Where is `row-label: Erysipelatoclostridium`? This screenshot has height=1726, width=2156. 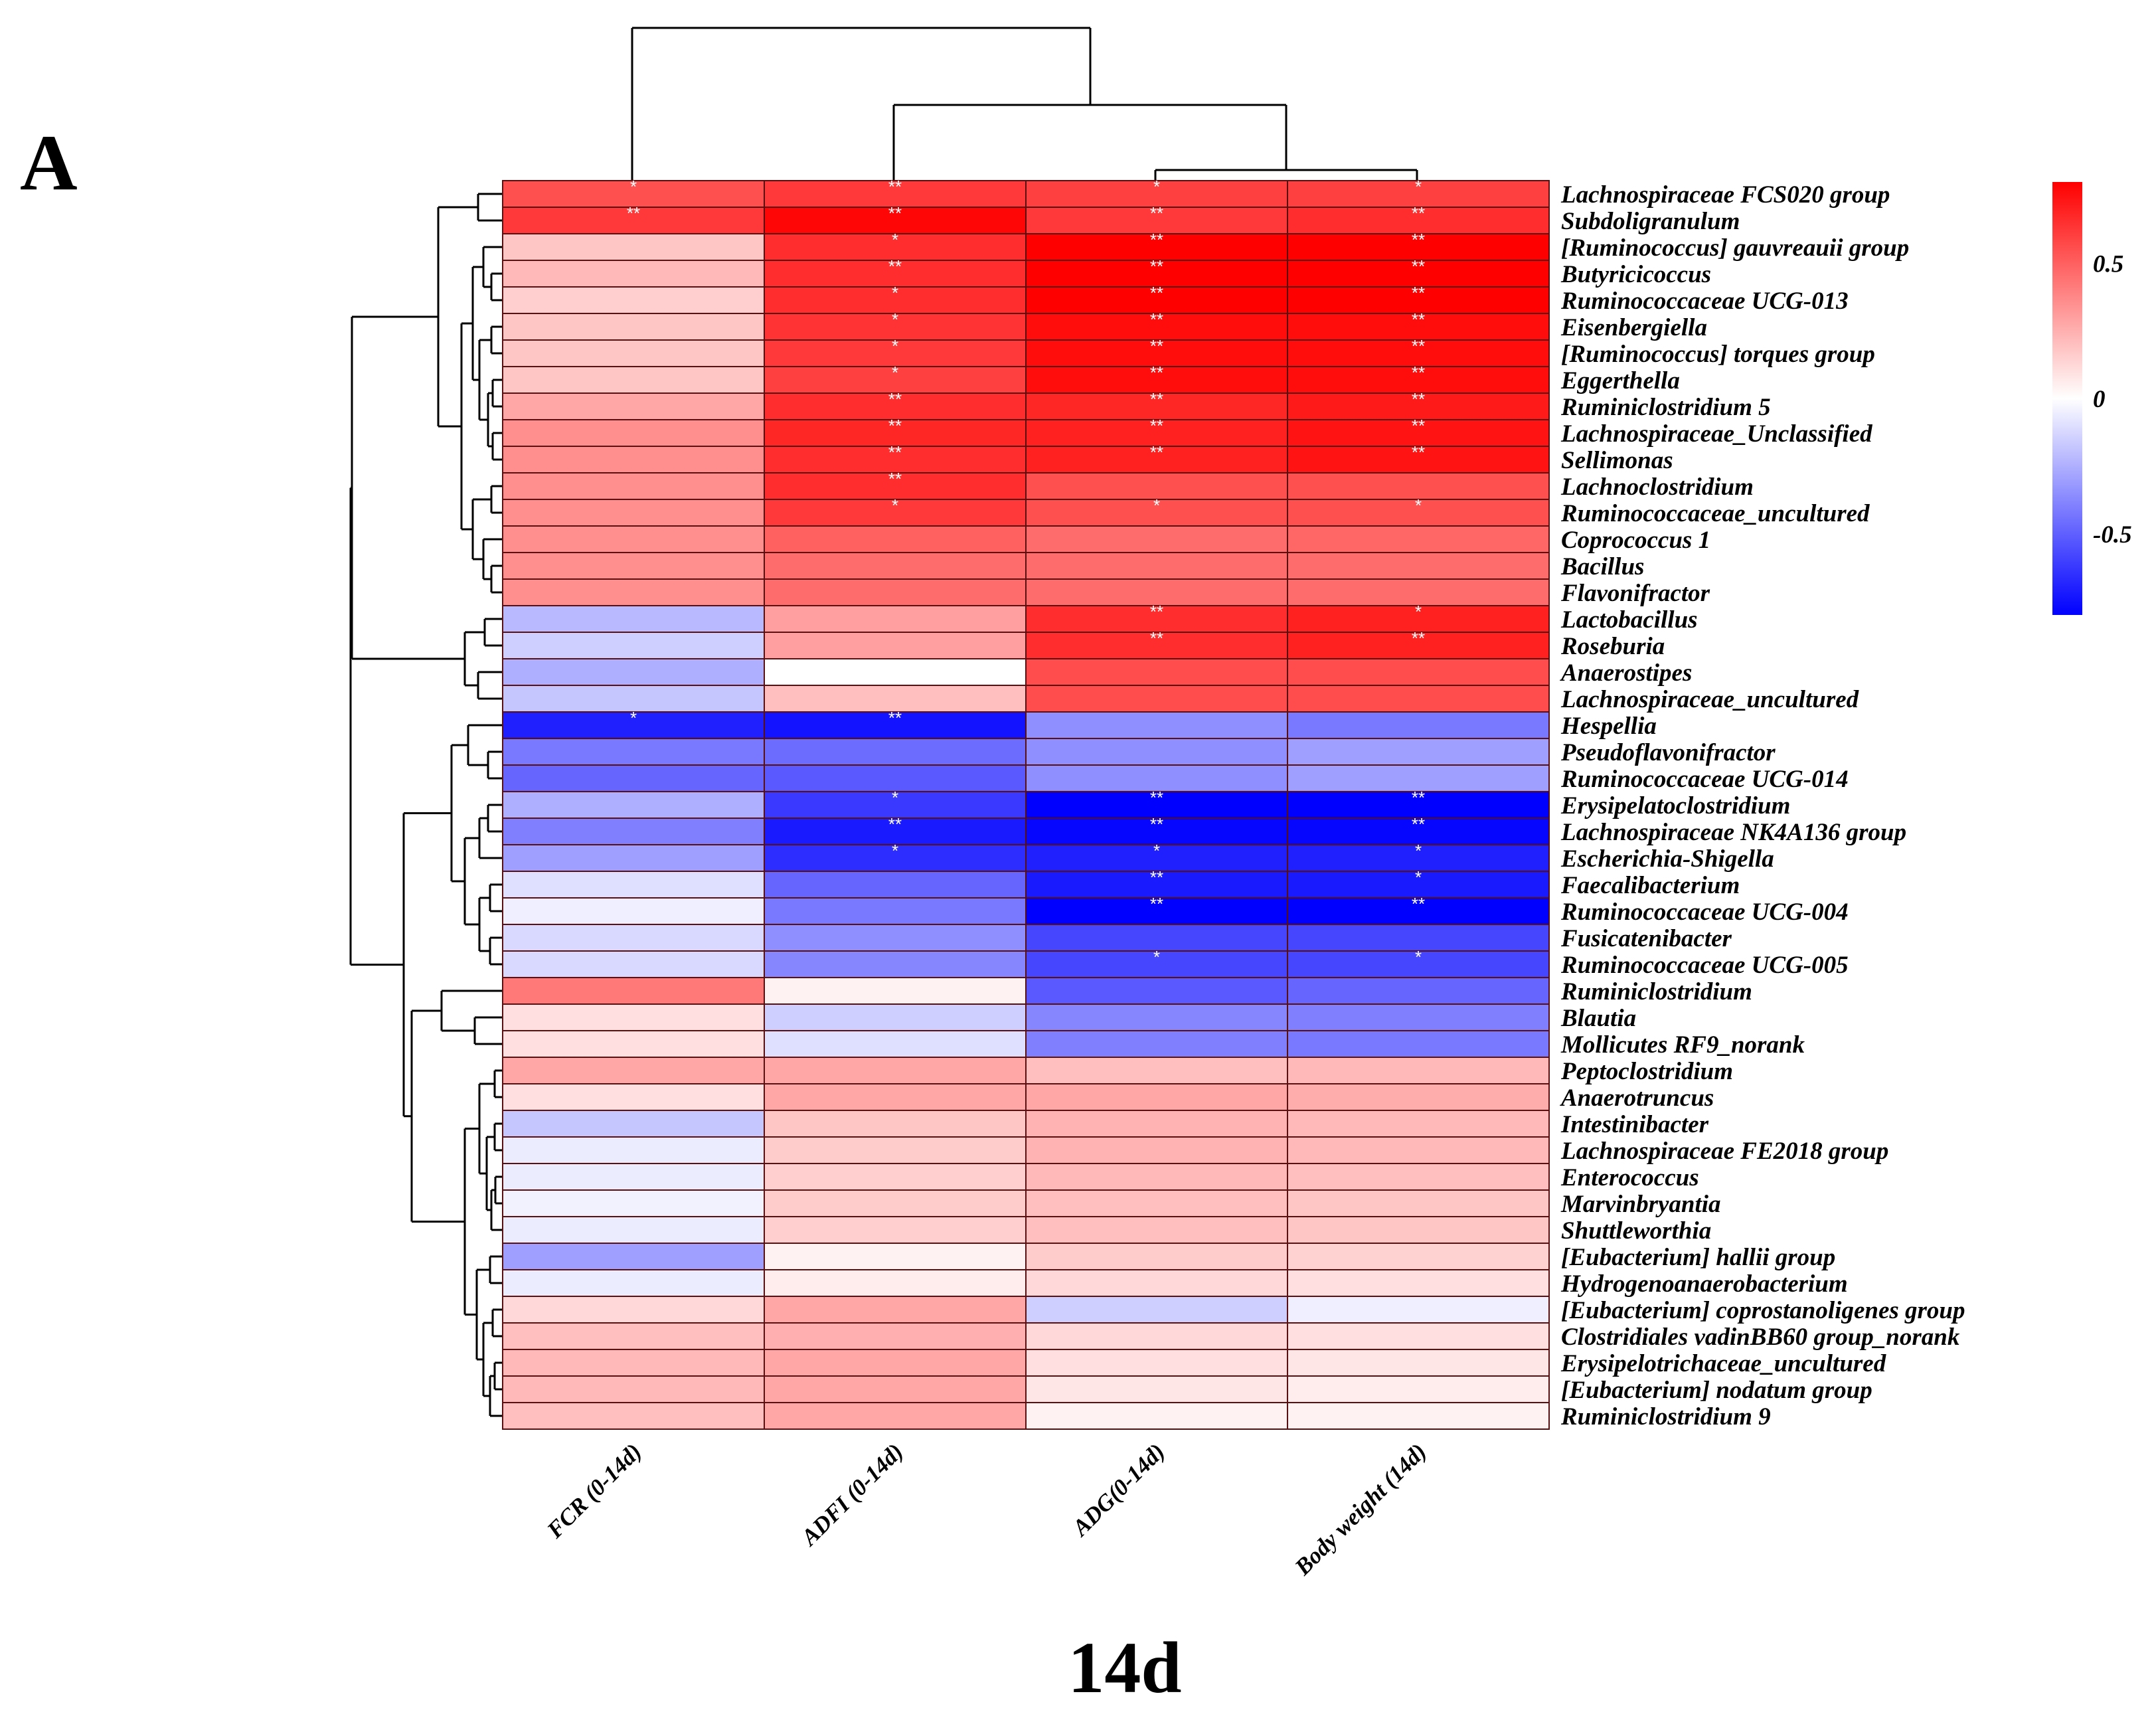
row-label: Erysipelatoclostridium is located at coordinates (1675, 806).